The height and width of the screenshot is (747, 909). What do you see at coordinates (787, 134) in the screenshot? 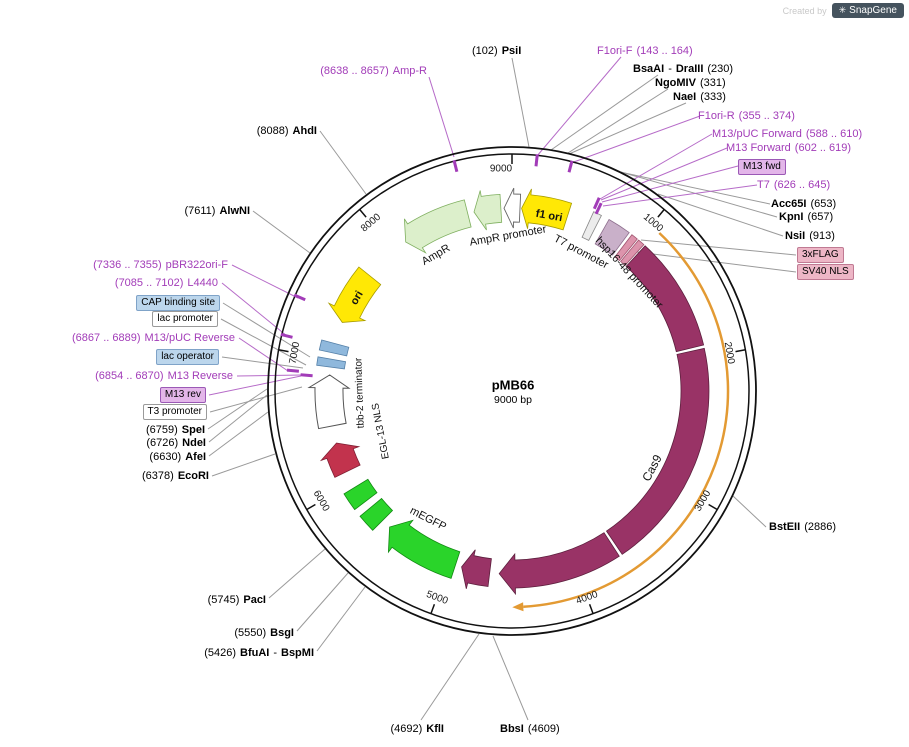
I see `primer-label-m13-puc-forward: M13/pUC Forward (588 .. 610)` at bounding box center [787, 134].